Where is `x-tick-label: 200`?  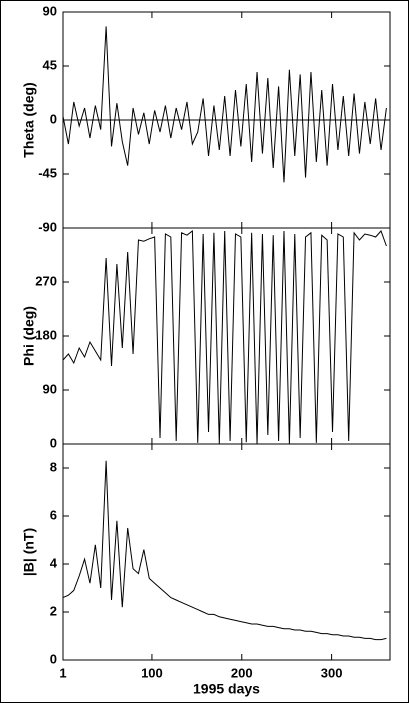 x-tick-label: 200 is located at coordinates (242, 672).